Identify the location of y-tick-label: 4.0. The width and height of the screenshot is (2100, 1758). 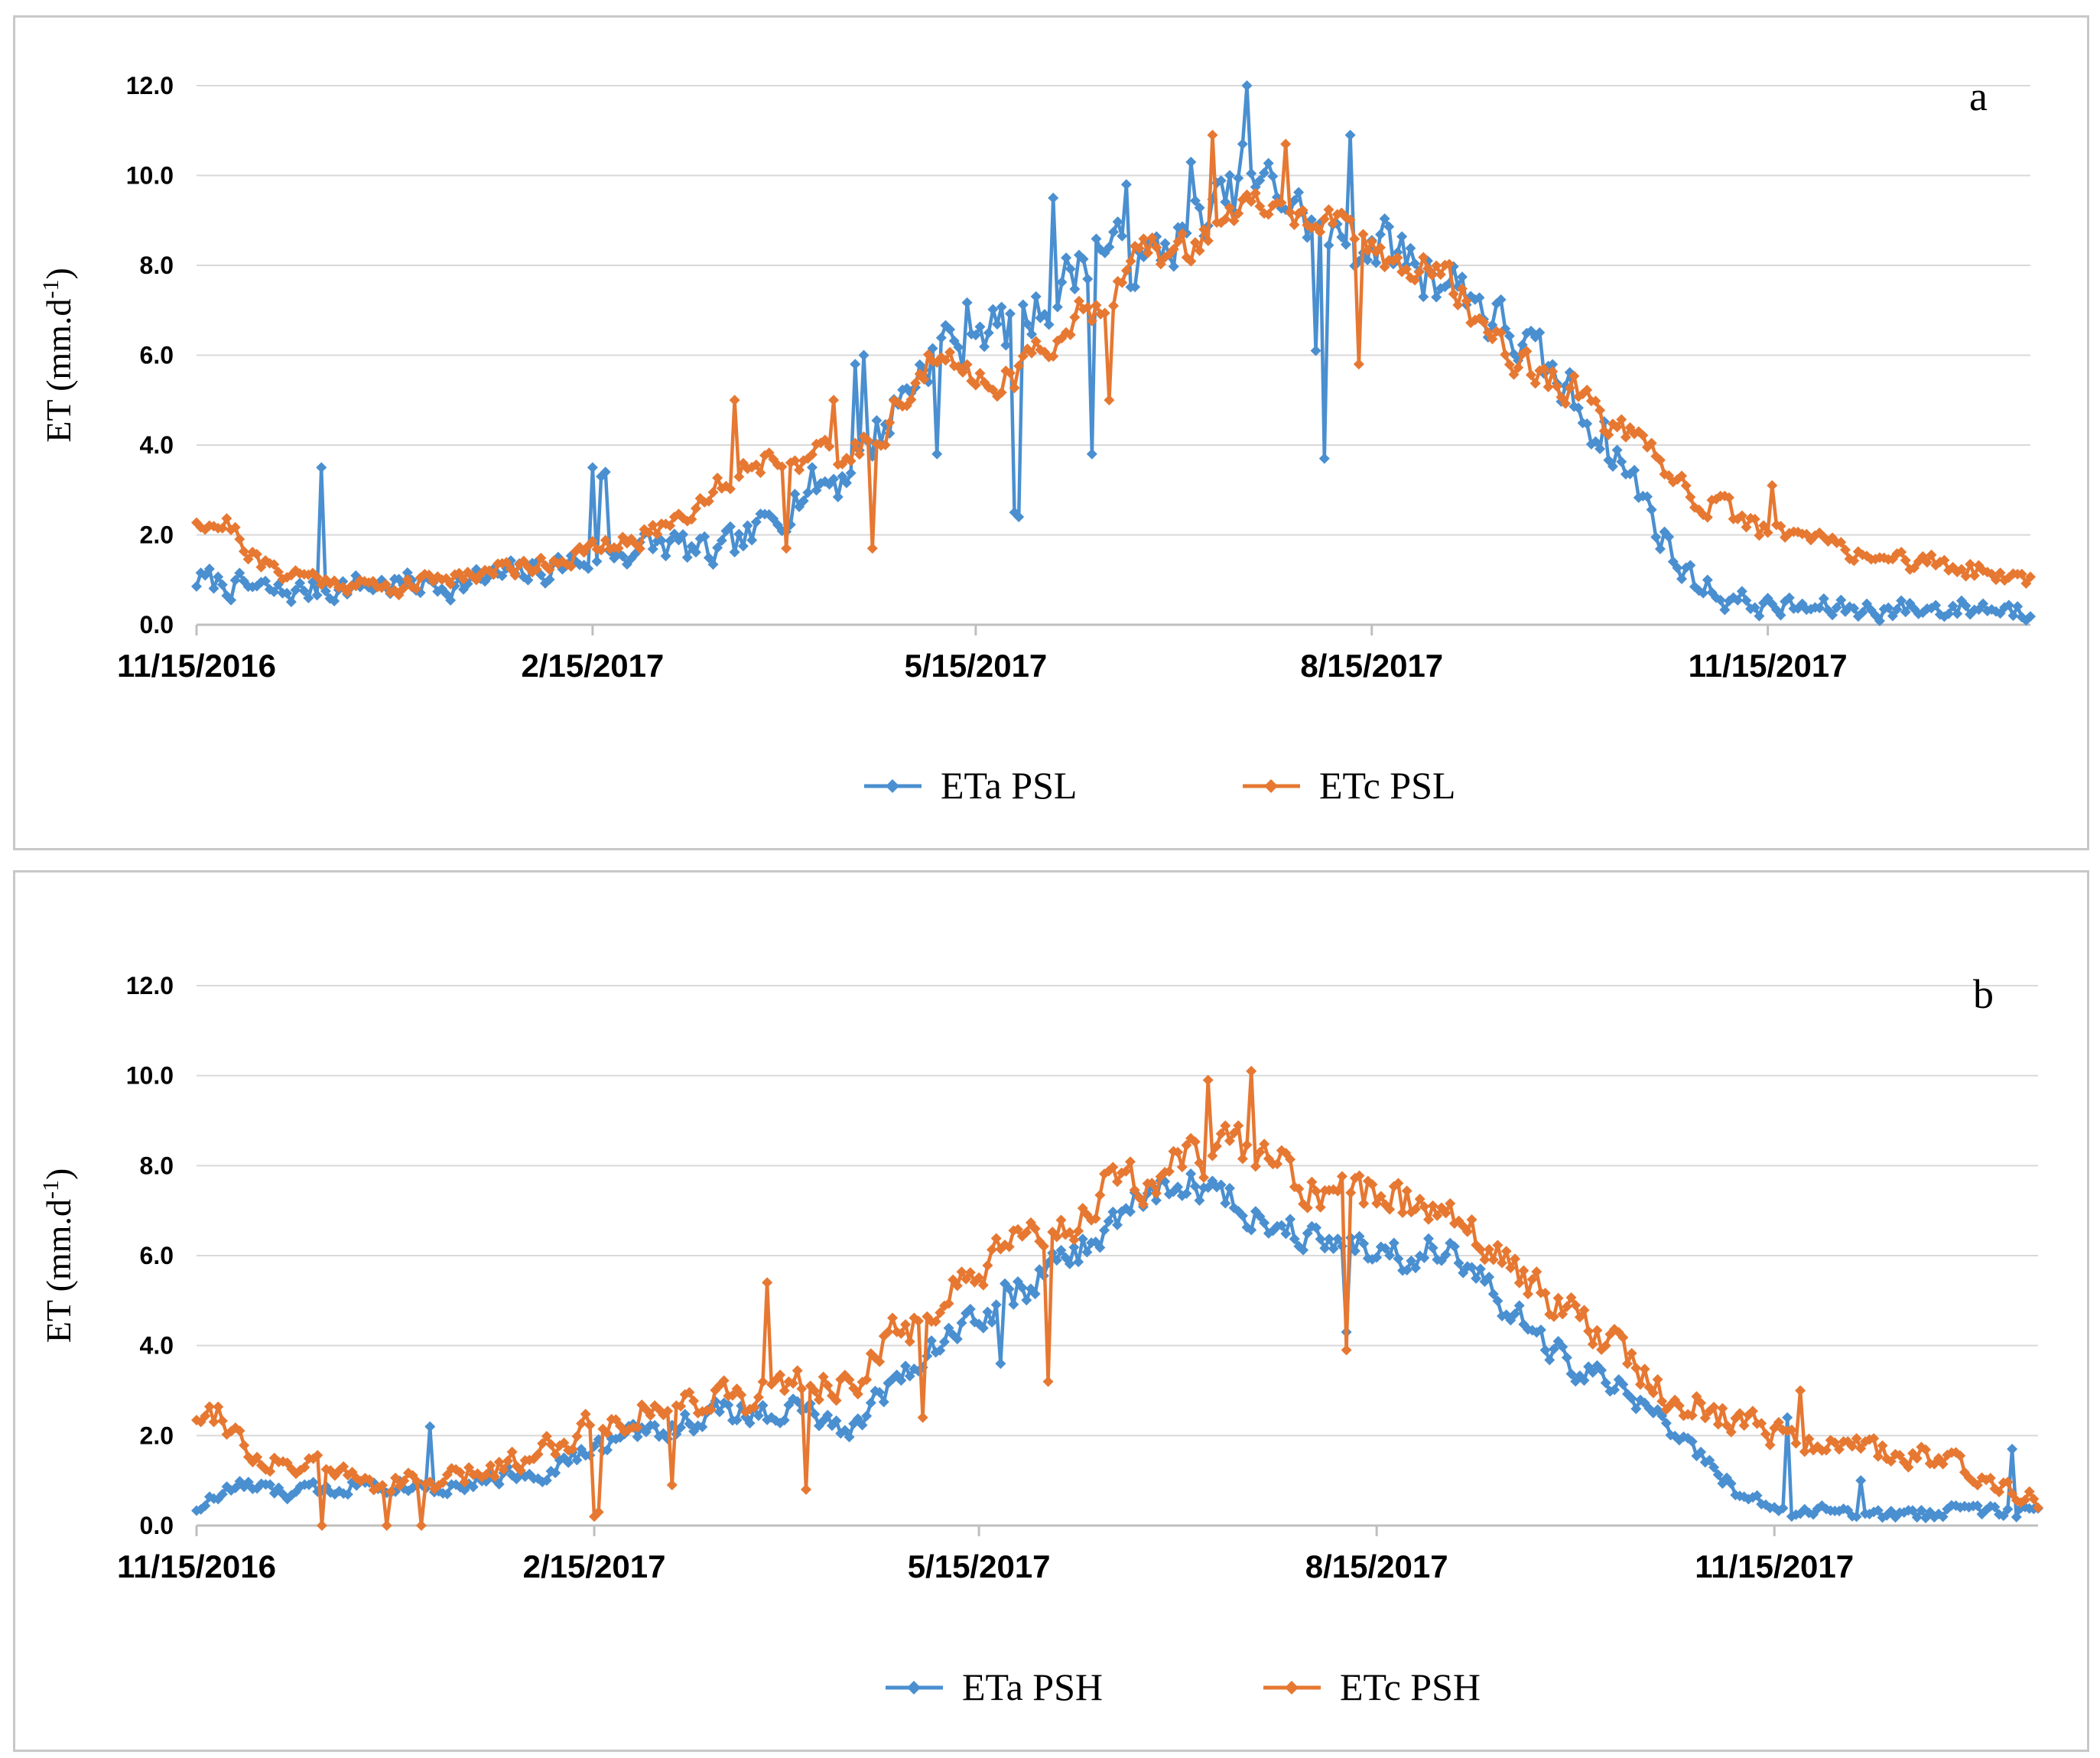
(157, 1346).